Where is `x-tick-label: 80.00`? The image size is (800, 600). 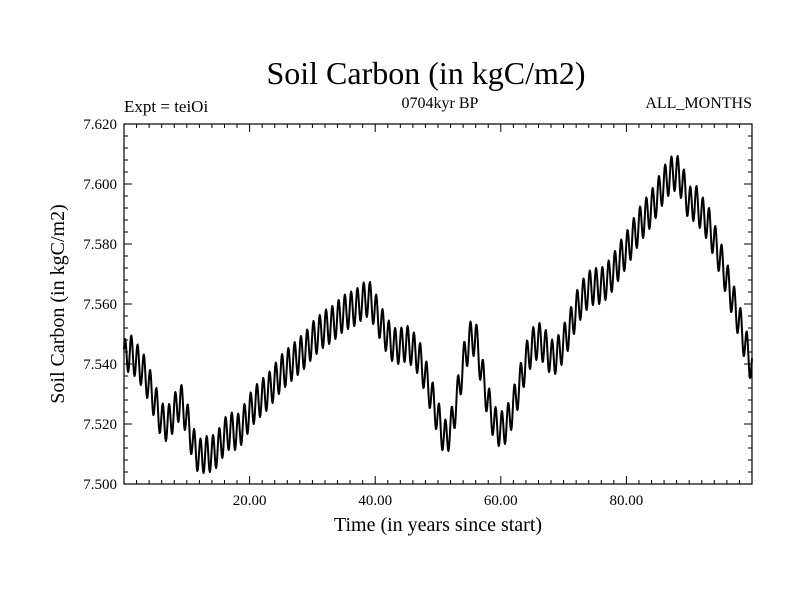 x-tick-label: 80.00 is located at coordinates (627, 501).